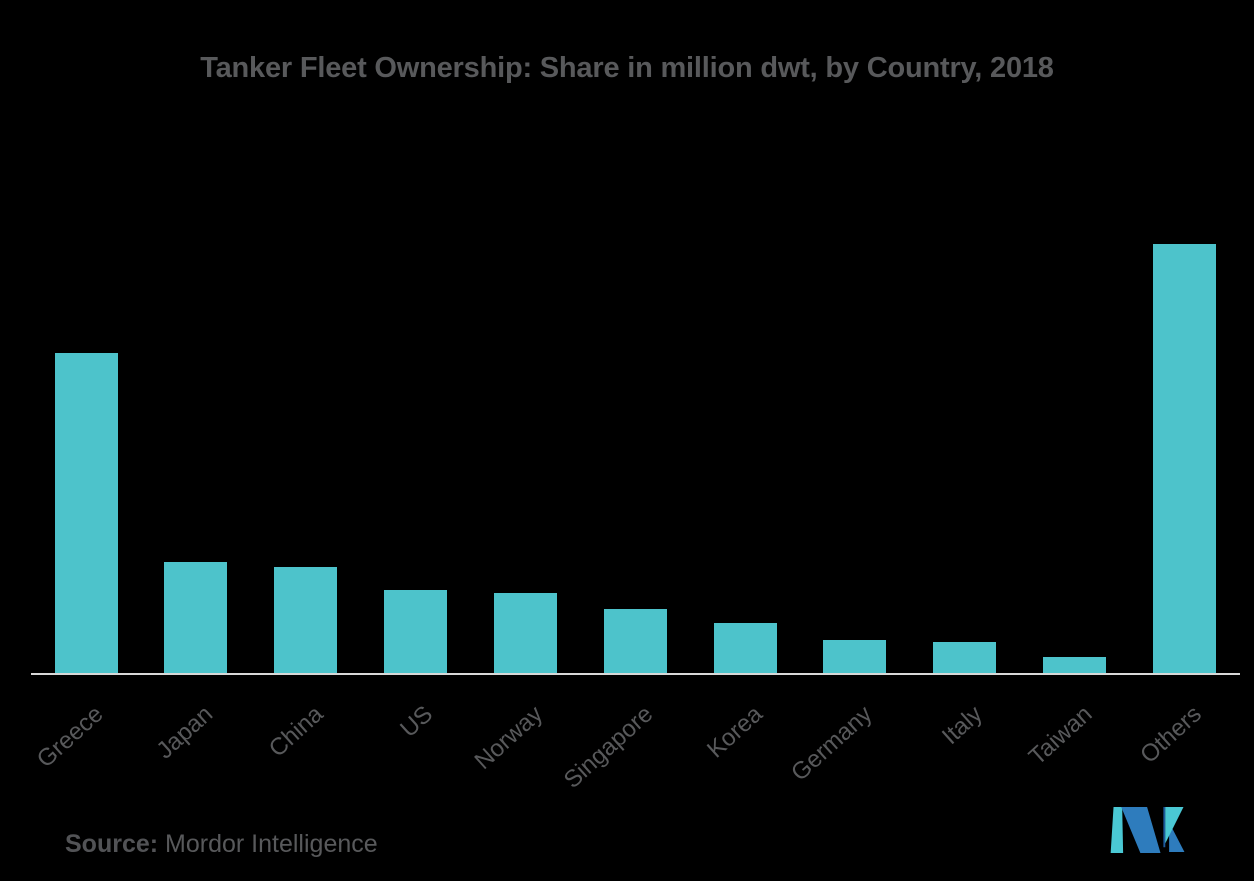  Describe the element at coordinates (296, 731) in the screenshot. I see `x-label-china: China` at that location.